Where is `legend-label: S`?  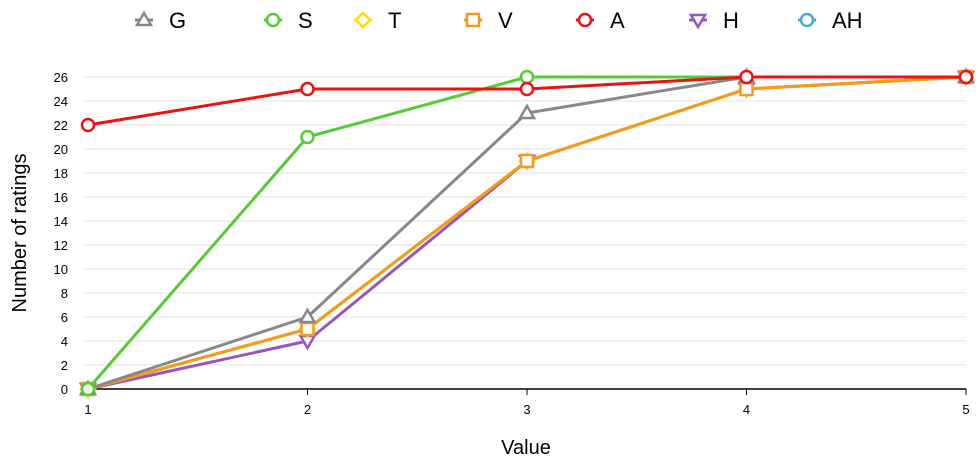 legend-label: S is located at coordinates (305, 20).